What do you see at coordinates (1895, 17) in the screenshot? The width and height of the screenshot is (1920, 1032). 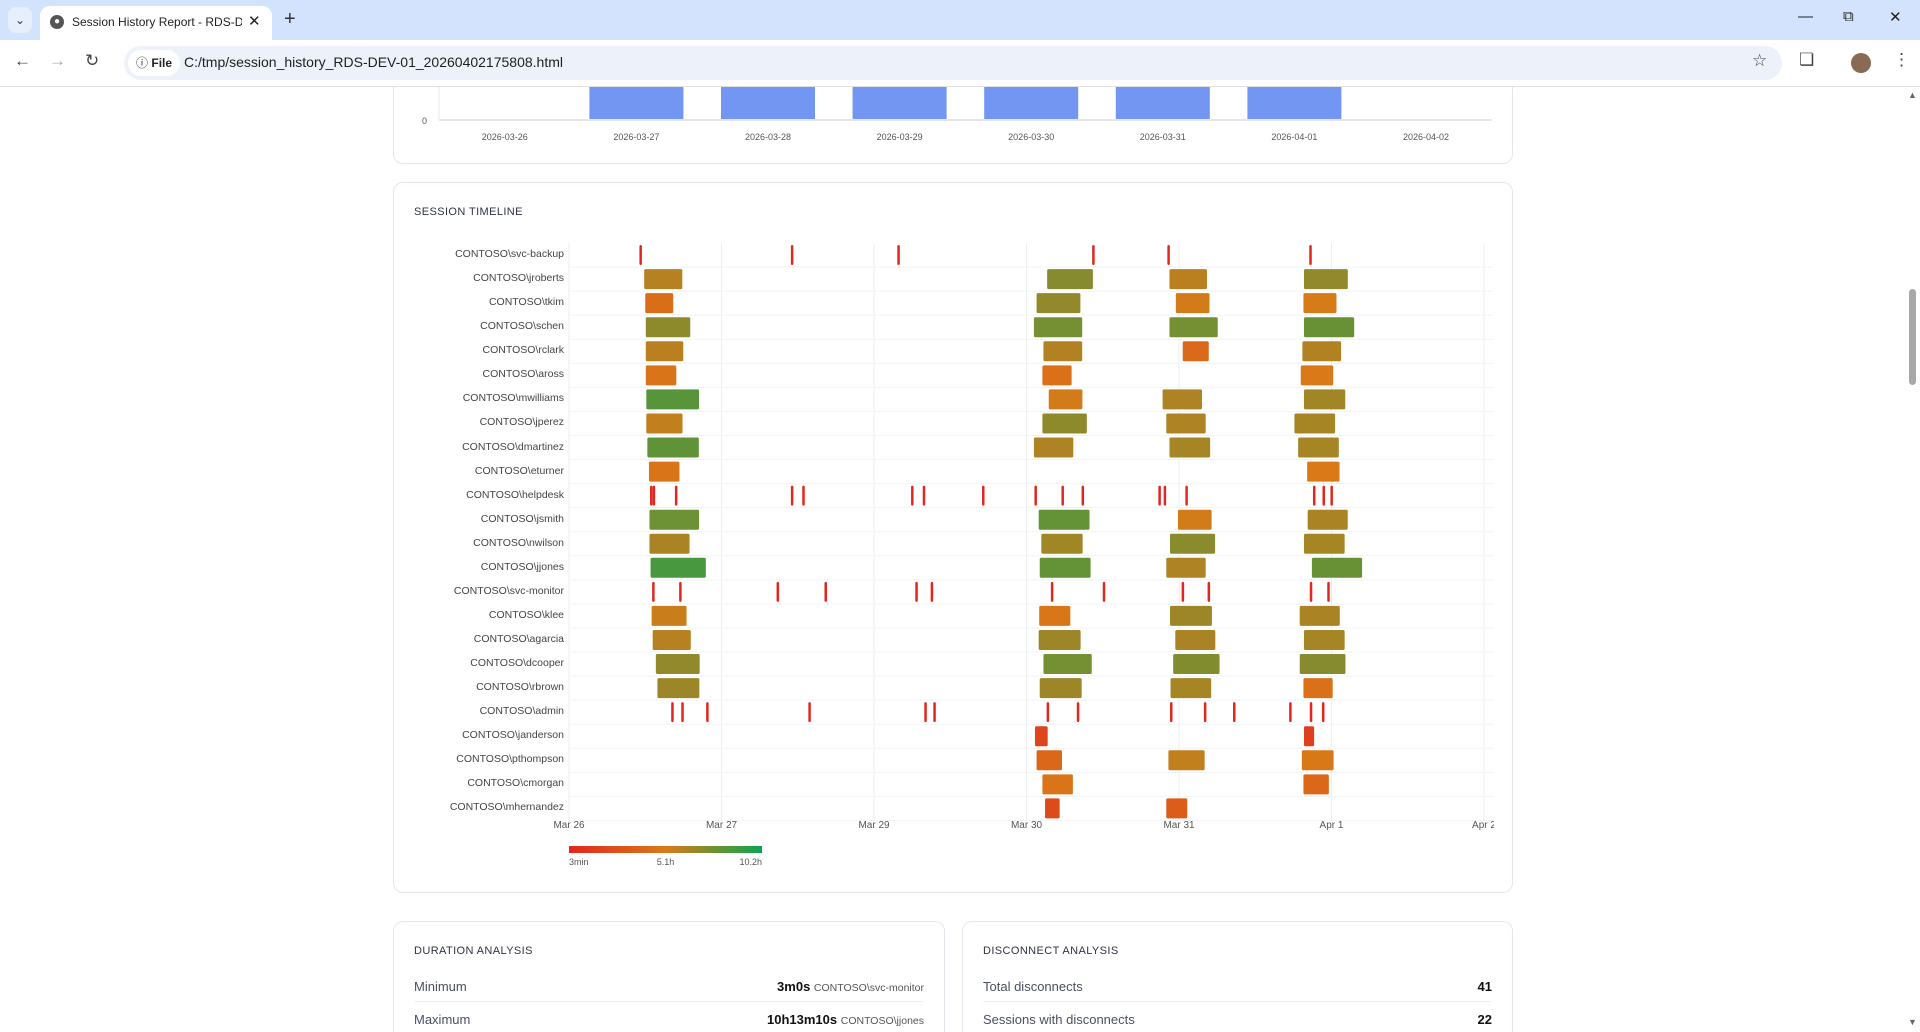 I see `close-window-icon: ✕` at bounding box center [1895, 17].